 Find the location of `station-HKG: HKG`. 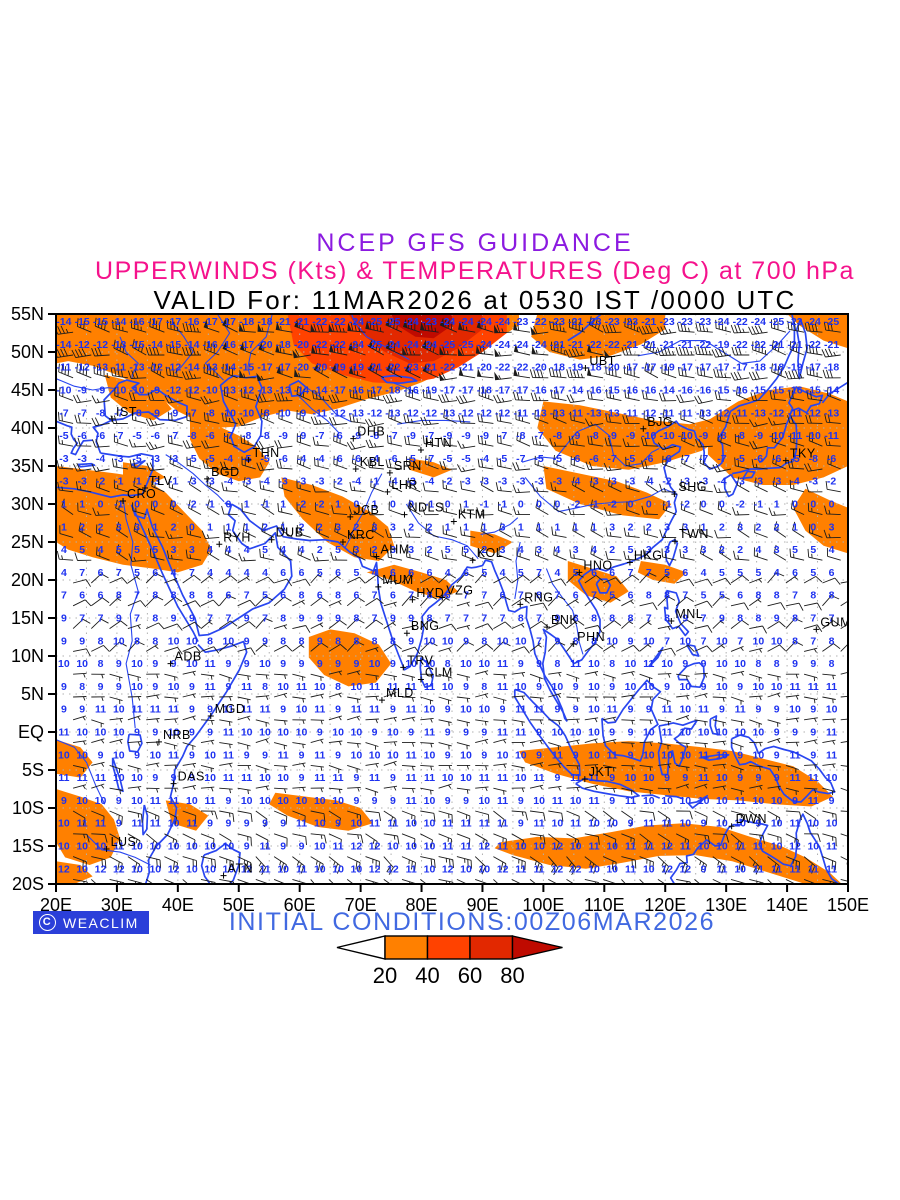

station-HKG: HKG is located at coordinates (648, 556).